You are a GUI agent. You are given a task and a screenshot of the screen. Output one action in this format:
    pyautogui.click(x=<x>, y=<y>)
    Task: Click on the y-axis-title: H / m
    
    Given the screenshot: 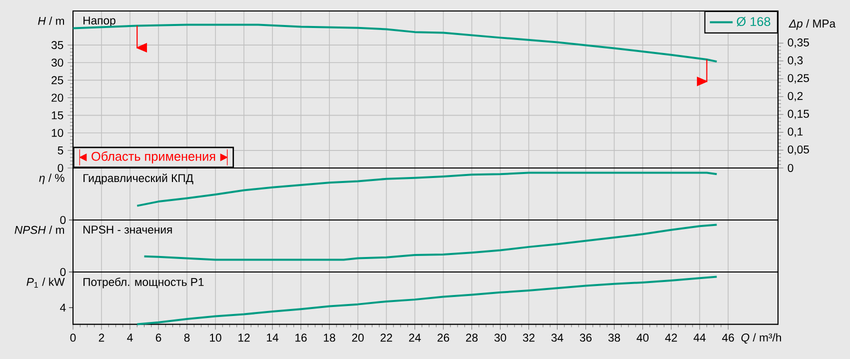 What is the action you would take?
    pyautogui.click(x=51, y=20)
    